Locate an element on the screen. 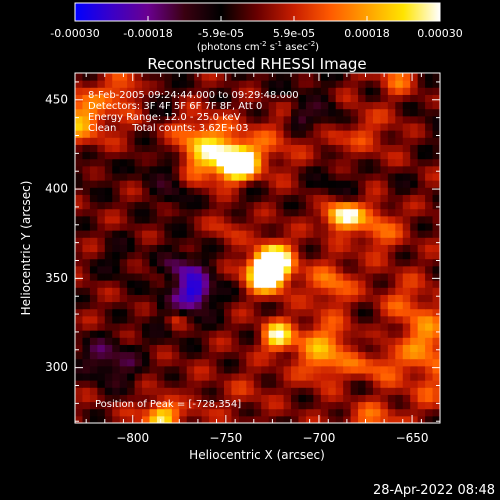 The width and height of the screenshot is (500, 500). annotation-energy-range: Energy Range: 12.0 - 25.0 keV is located at coordinates (164, 117).